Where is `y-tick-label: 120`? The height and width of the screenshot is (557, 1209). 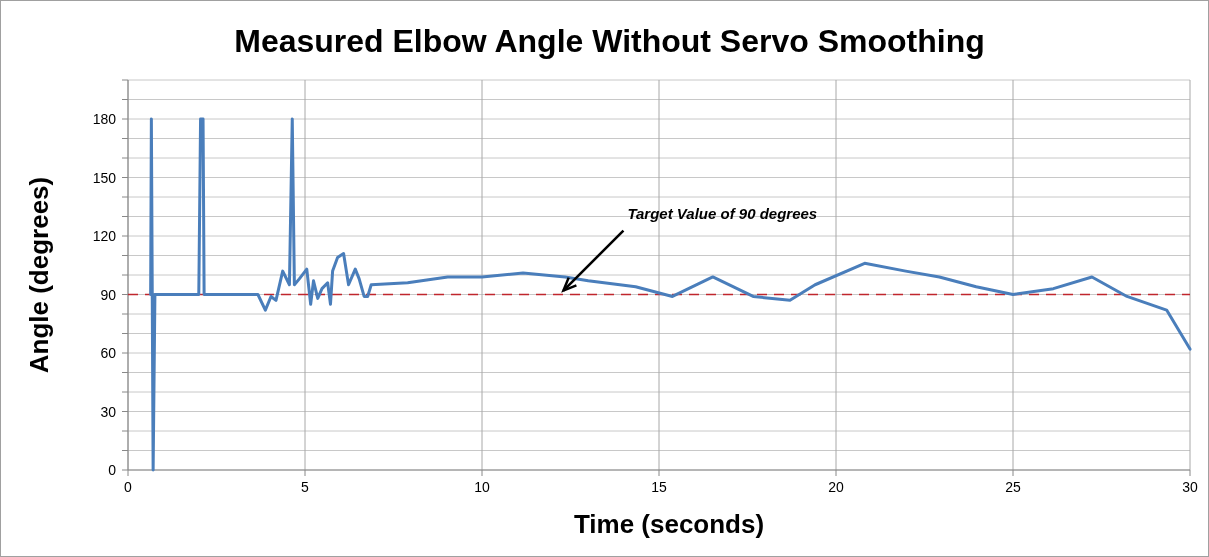
y-tick-label: 120 is located at coordinates (104, 236).